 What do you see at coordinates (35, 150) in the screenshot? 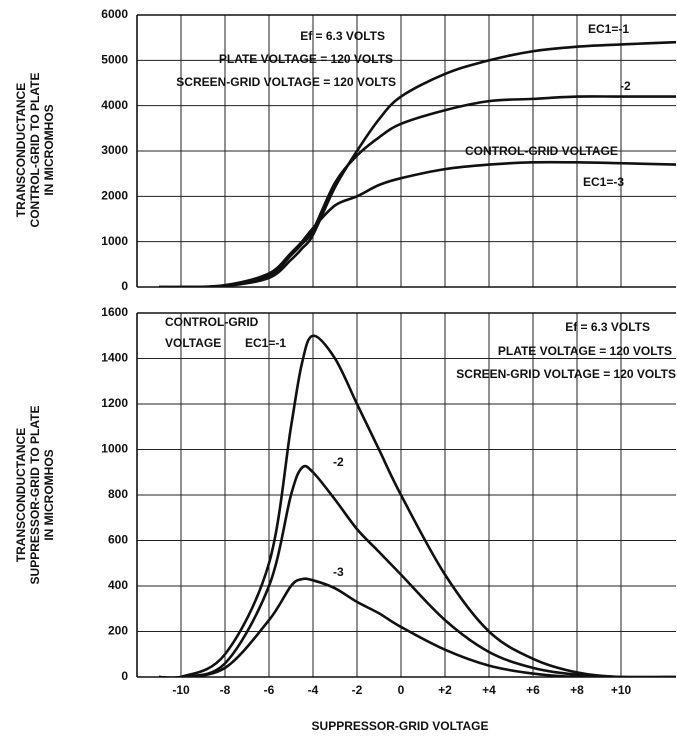
I see `y-axis-label: CONTROL-GRID TO PLATE` at bounding box center [35, 150].